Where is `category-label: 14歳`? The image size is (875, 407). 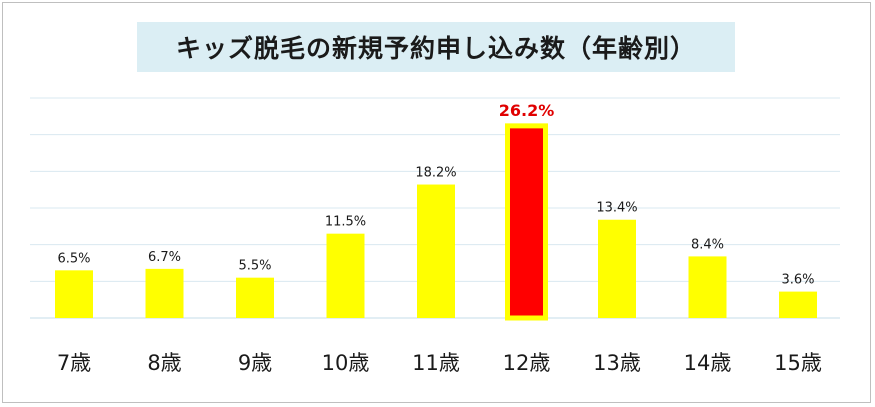 category-label: 14歳 is located at coordinates (708, 363).